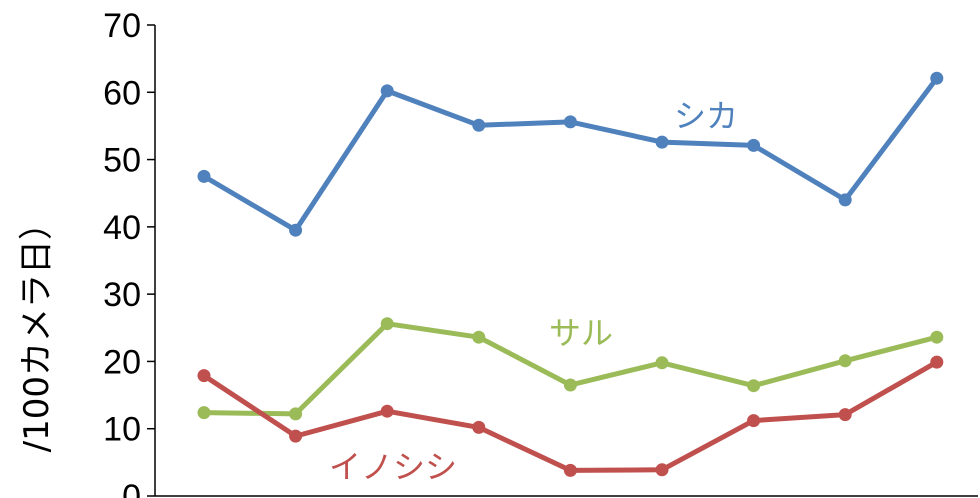 This screenshot has width=980, height=498. Describe the element at coordinates (122, 161) in the screenshot. I see `y-tick-label-50: 50` at that location.